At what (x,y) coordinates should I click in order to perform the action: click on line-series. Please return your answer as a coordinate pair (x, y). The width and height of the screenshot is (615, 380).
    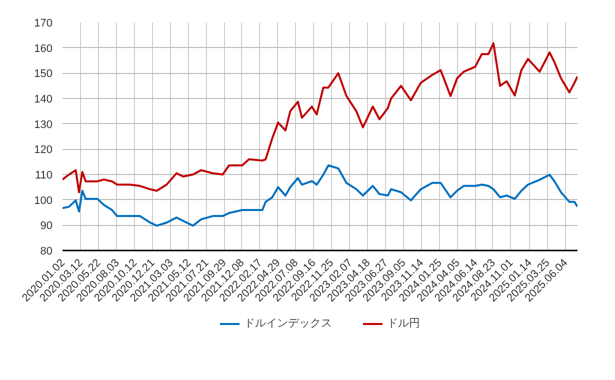
    Looking at the image, I should click on (320, 195).